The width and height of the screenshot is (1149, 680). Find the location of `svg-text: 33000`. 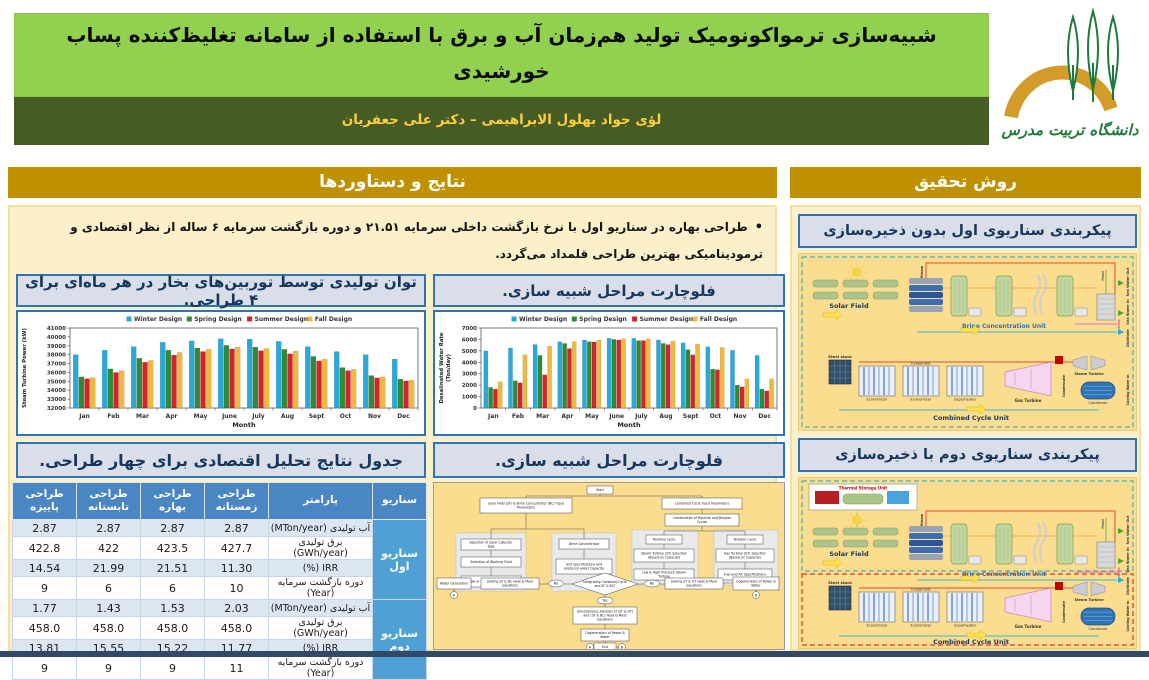

svg-text: 33000 is located at coordinates (56, 400).